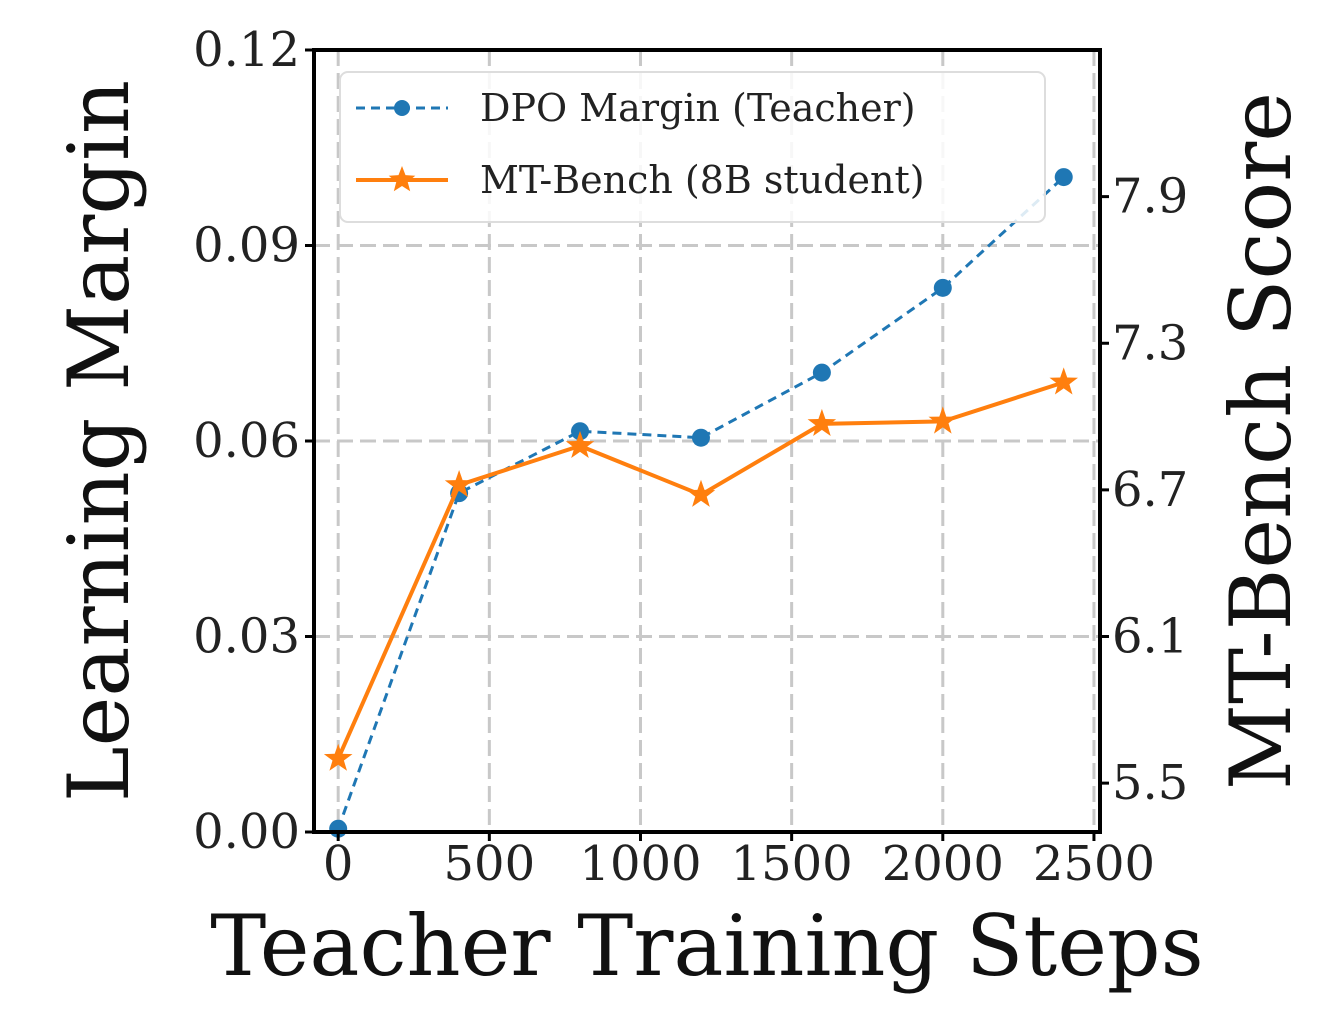 The image size is (1320, 1034). What do you see at coordinates (1150, 637) in the screenshot?
I see `y-right-tick-label: 6.1` at bounding box center [1150, 637].